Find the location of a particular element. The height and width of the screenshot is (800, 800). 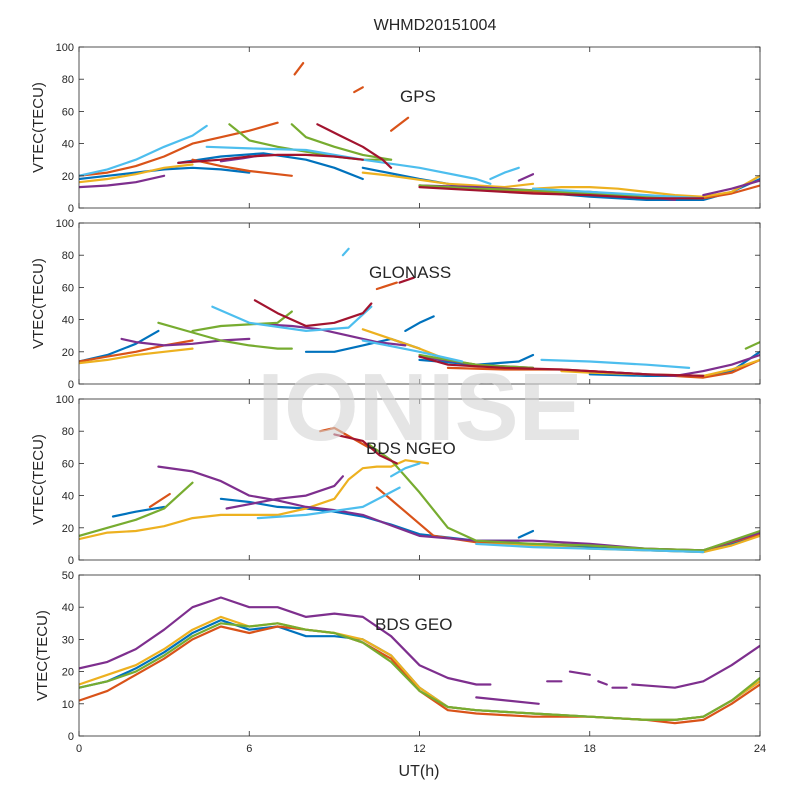

x-axis-label: UT(h) is located at coordinates (419, 771).